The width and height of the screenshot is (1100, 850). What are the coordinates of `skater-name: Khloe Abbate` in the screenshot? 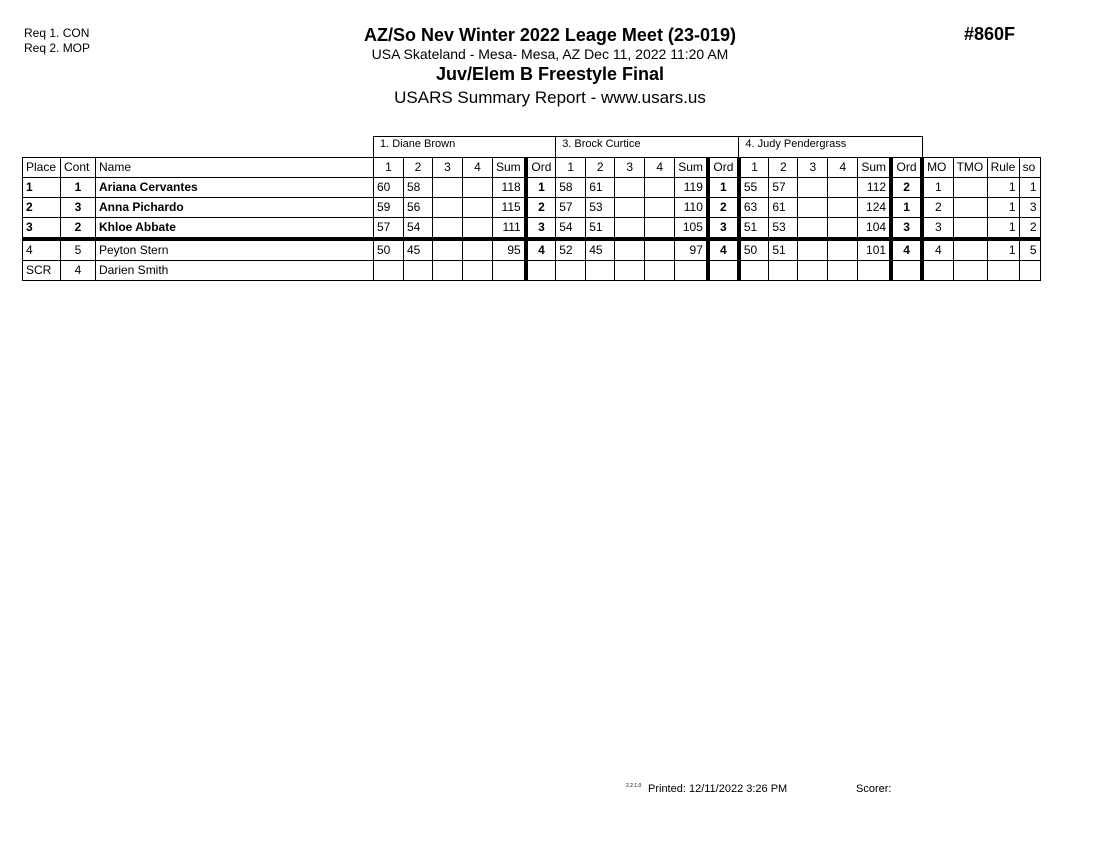 It's located at (234, 229).